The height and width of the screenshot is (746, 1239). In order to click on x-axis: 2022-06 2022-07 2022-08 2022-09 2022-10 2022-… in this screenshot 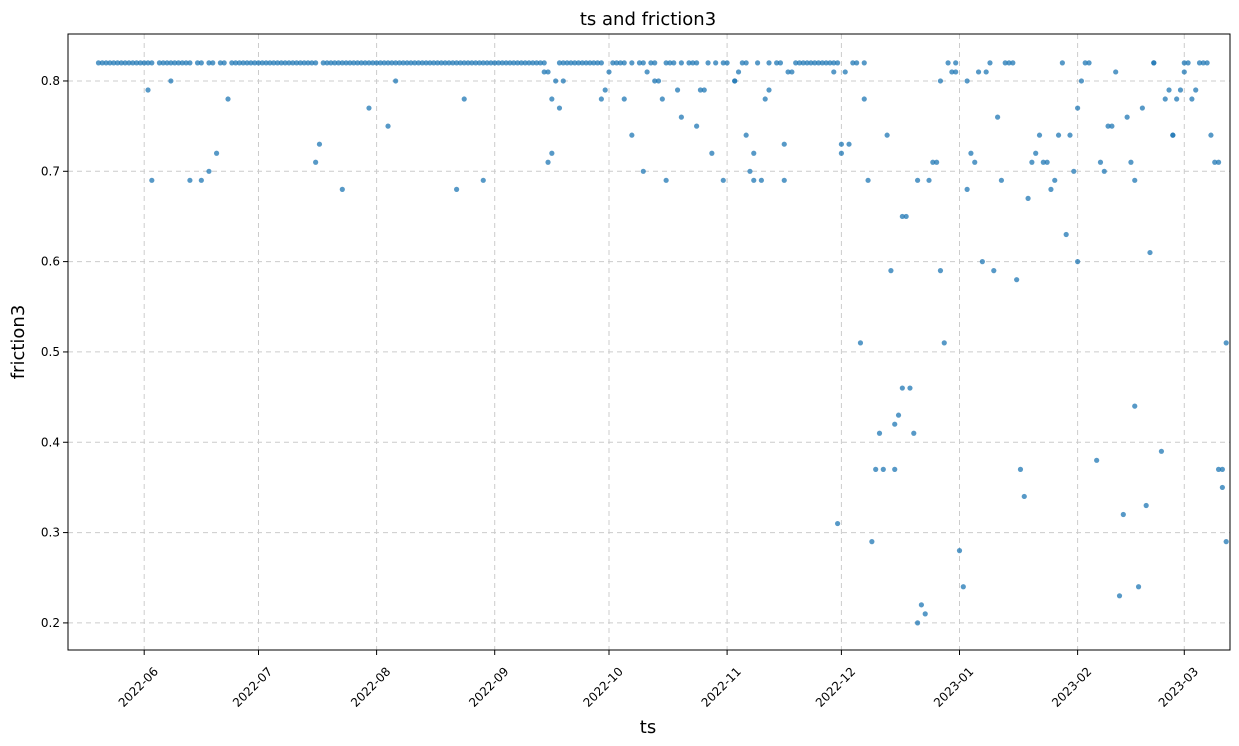, I will do `click(658, 680)`.